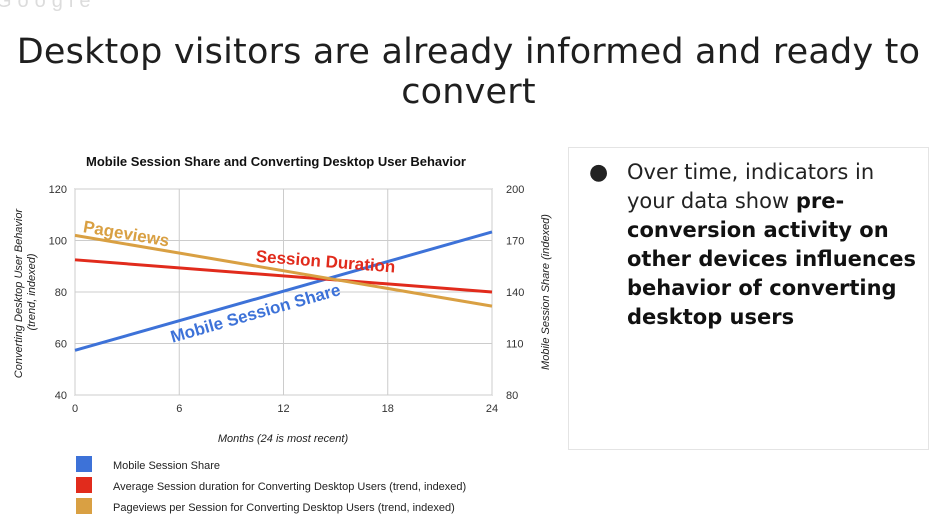  I want to click on y-left-tick-label: 80, so click(61, 293).